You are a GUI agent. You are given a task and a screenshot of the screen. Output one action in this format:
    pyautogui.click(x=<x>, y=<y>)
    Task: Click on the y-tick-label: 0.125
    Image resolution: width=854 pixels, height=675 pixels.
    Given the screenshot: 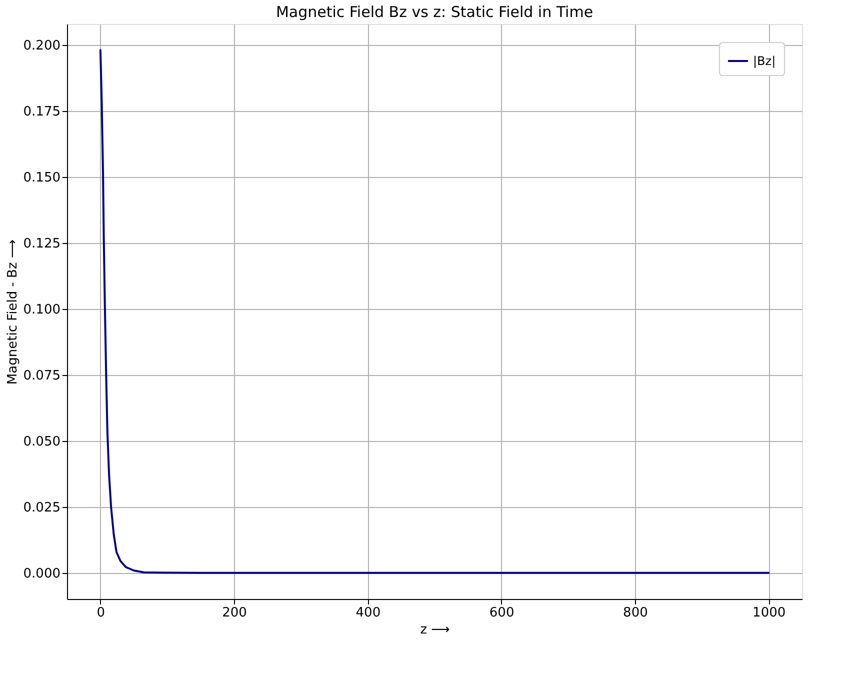 What is the action you would take?
    pyautogui.click(x=41, y=244)
    